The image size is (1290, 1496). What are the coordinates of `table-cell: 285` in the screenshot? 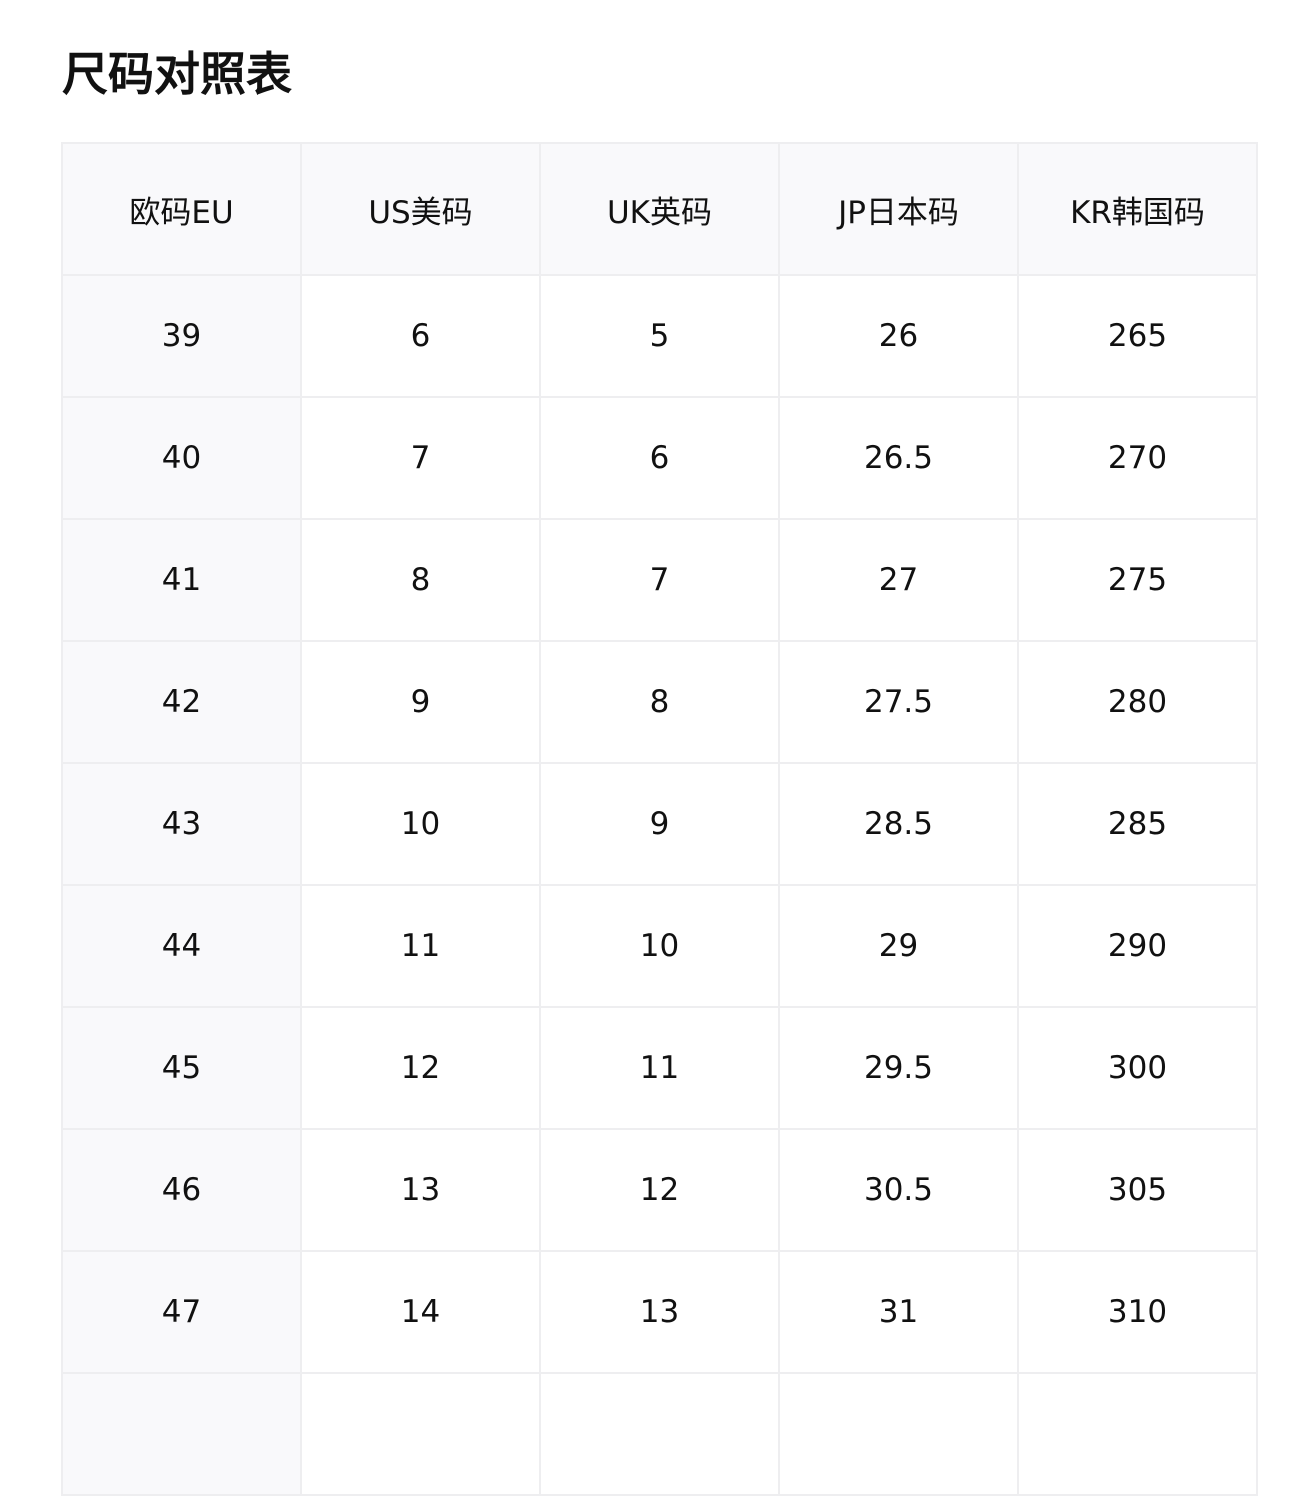 It's located at (1137, 824).